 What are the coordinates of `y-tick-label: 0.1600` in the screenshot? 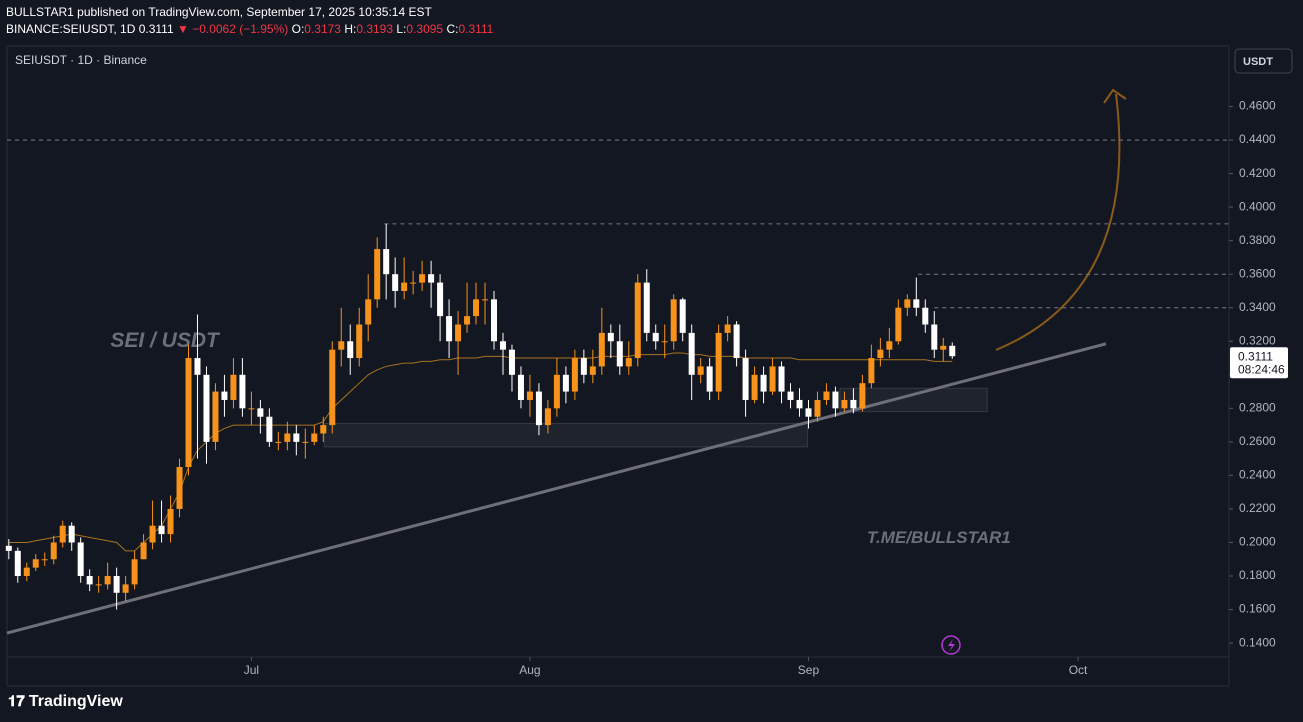 It's located at (1257, 609).